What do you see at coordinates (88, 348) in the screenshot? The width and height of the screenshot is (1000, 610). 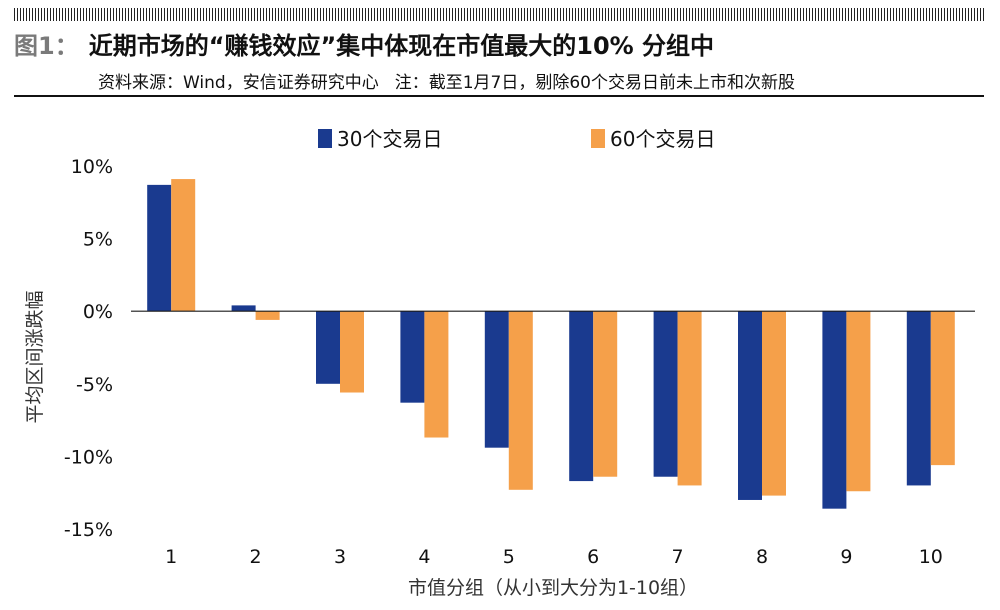 I see `y-tick-labels: 10% 5% 0% -5% -10% -15%` at bounding box center [88, 348].